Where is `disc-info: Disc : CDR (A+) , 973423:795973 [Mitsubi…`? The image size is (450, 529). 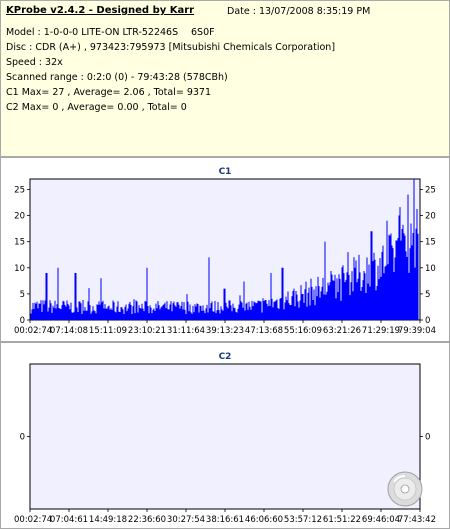 disc-info: Disc : CDR (A+) , 973423:795973 [Mitsubi… is located at coordinates (171, 47).